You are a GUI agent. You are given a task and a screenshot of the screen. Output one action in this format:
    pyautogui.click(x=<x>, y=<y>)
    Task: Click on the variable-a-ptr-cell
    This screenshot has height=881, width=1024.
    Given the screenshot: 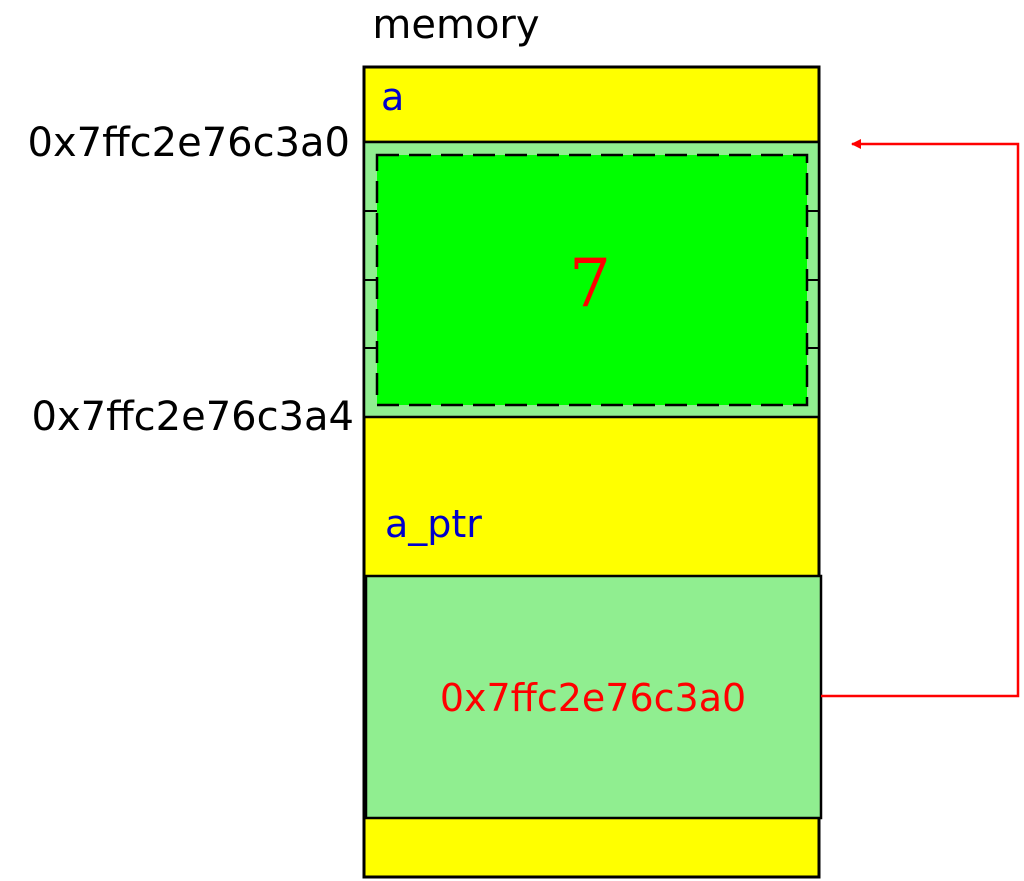 What is the action you would take?
    pyautogui.click(x=593, y=697)
    